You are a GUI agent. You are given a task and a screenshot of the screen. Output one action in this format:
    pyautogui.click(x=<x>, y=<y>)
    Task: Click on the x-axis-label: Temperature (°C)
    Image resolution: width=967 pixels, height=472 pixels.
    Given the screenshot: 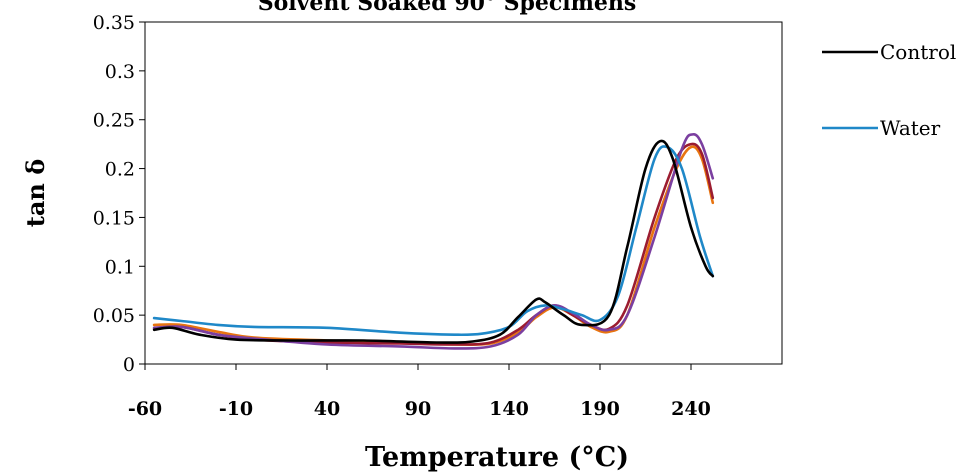 What is the action you would take?
    pyautogui.click(x=497, y=457)
    